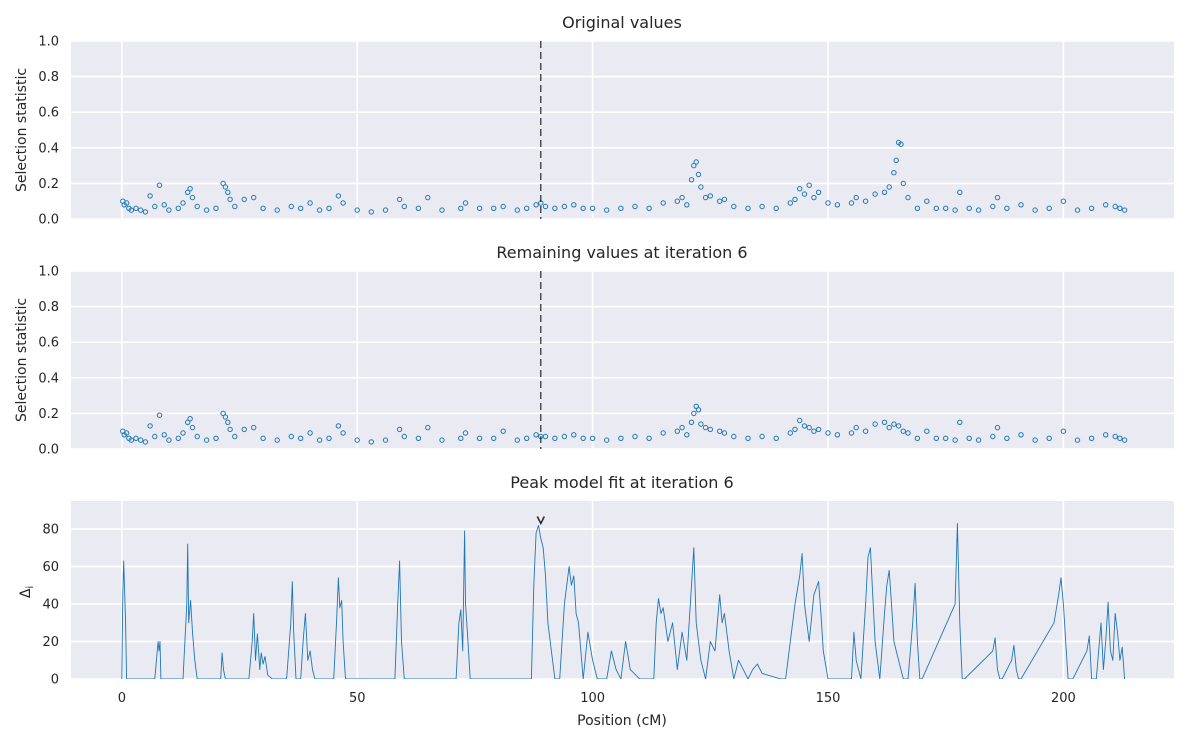 The width and height of the screenshot is (1189, 743). I want to click on y-tick-label: 0.8, so click(48, 77).